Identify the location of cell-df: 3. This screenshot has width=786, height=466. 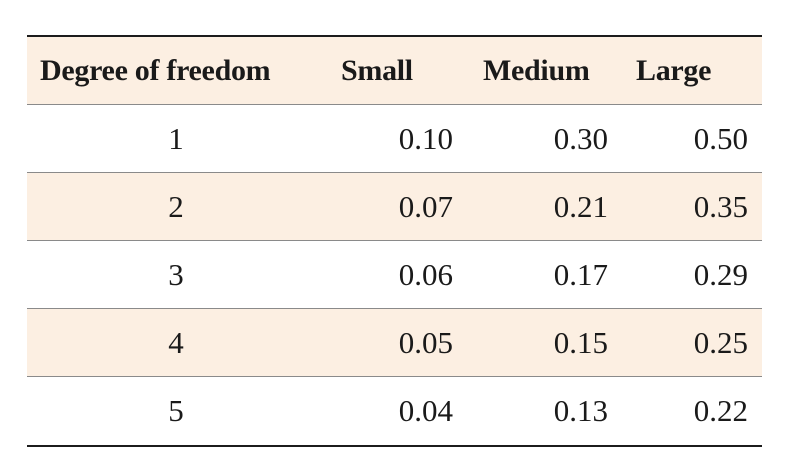
(176, 274).